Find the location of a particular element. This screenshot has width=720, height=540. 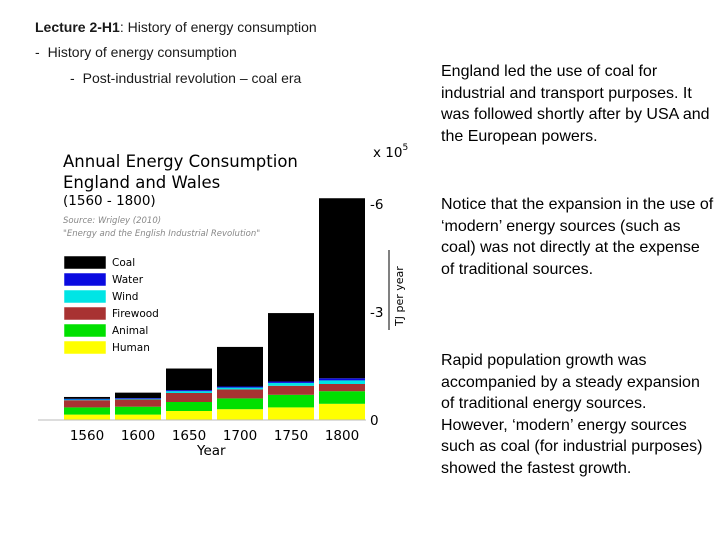

chart-title: Annual Energy Consumption is located at coordinates (180, 161).